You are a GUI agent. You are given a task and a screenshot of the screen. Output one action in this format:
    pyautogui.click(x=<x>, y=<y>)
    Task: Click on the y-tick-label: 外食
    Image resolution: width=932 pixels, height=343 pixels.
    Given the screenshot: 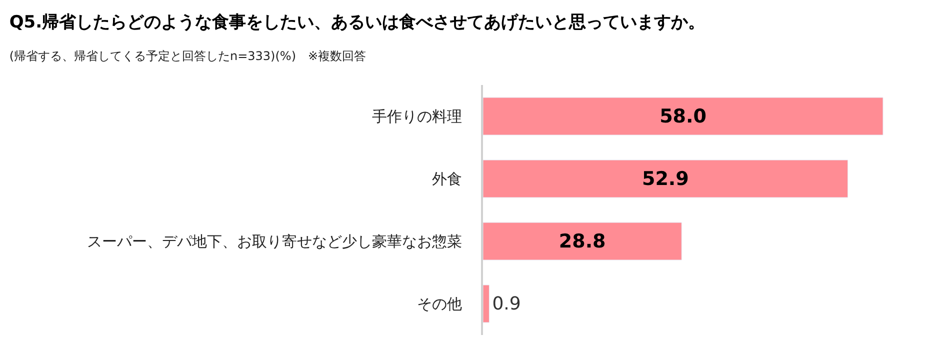 What is the action you would take?
    pyautogui.click(x=447, y=179)
    